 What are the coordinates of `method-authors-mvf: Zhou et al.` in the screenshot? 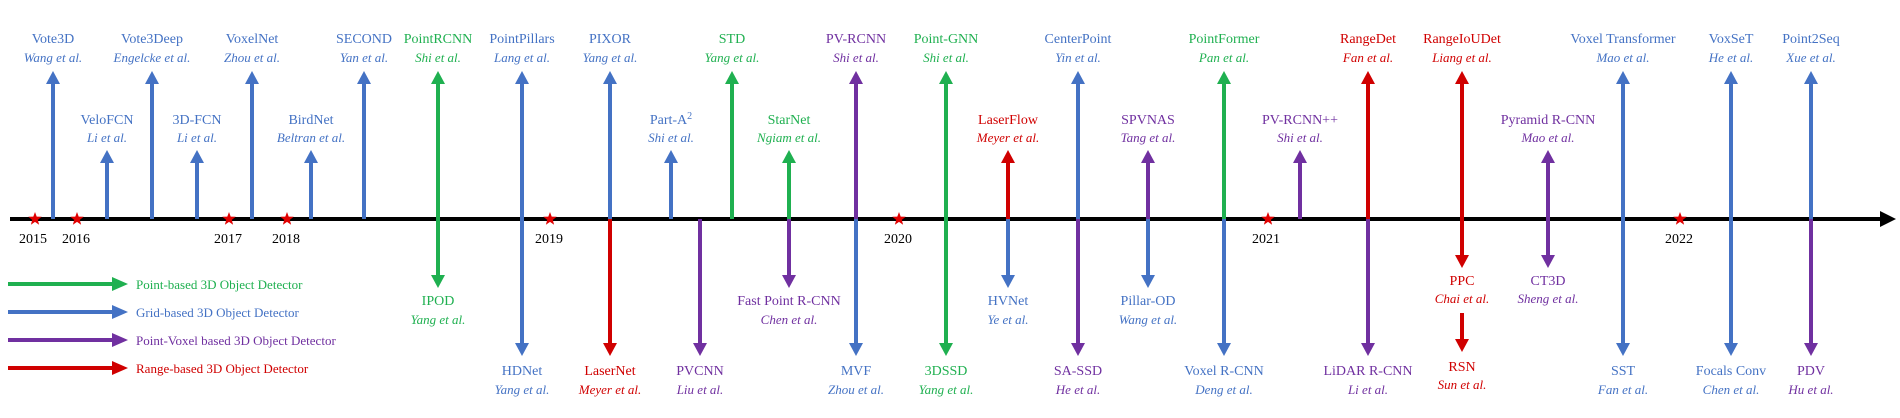 It's located at (856, 389).